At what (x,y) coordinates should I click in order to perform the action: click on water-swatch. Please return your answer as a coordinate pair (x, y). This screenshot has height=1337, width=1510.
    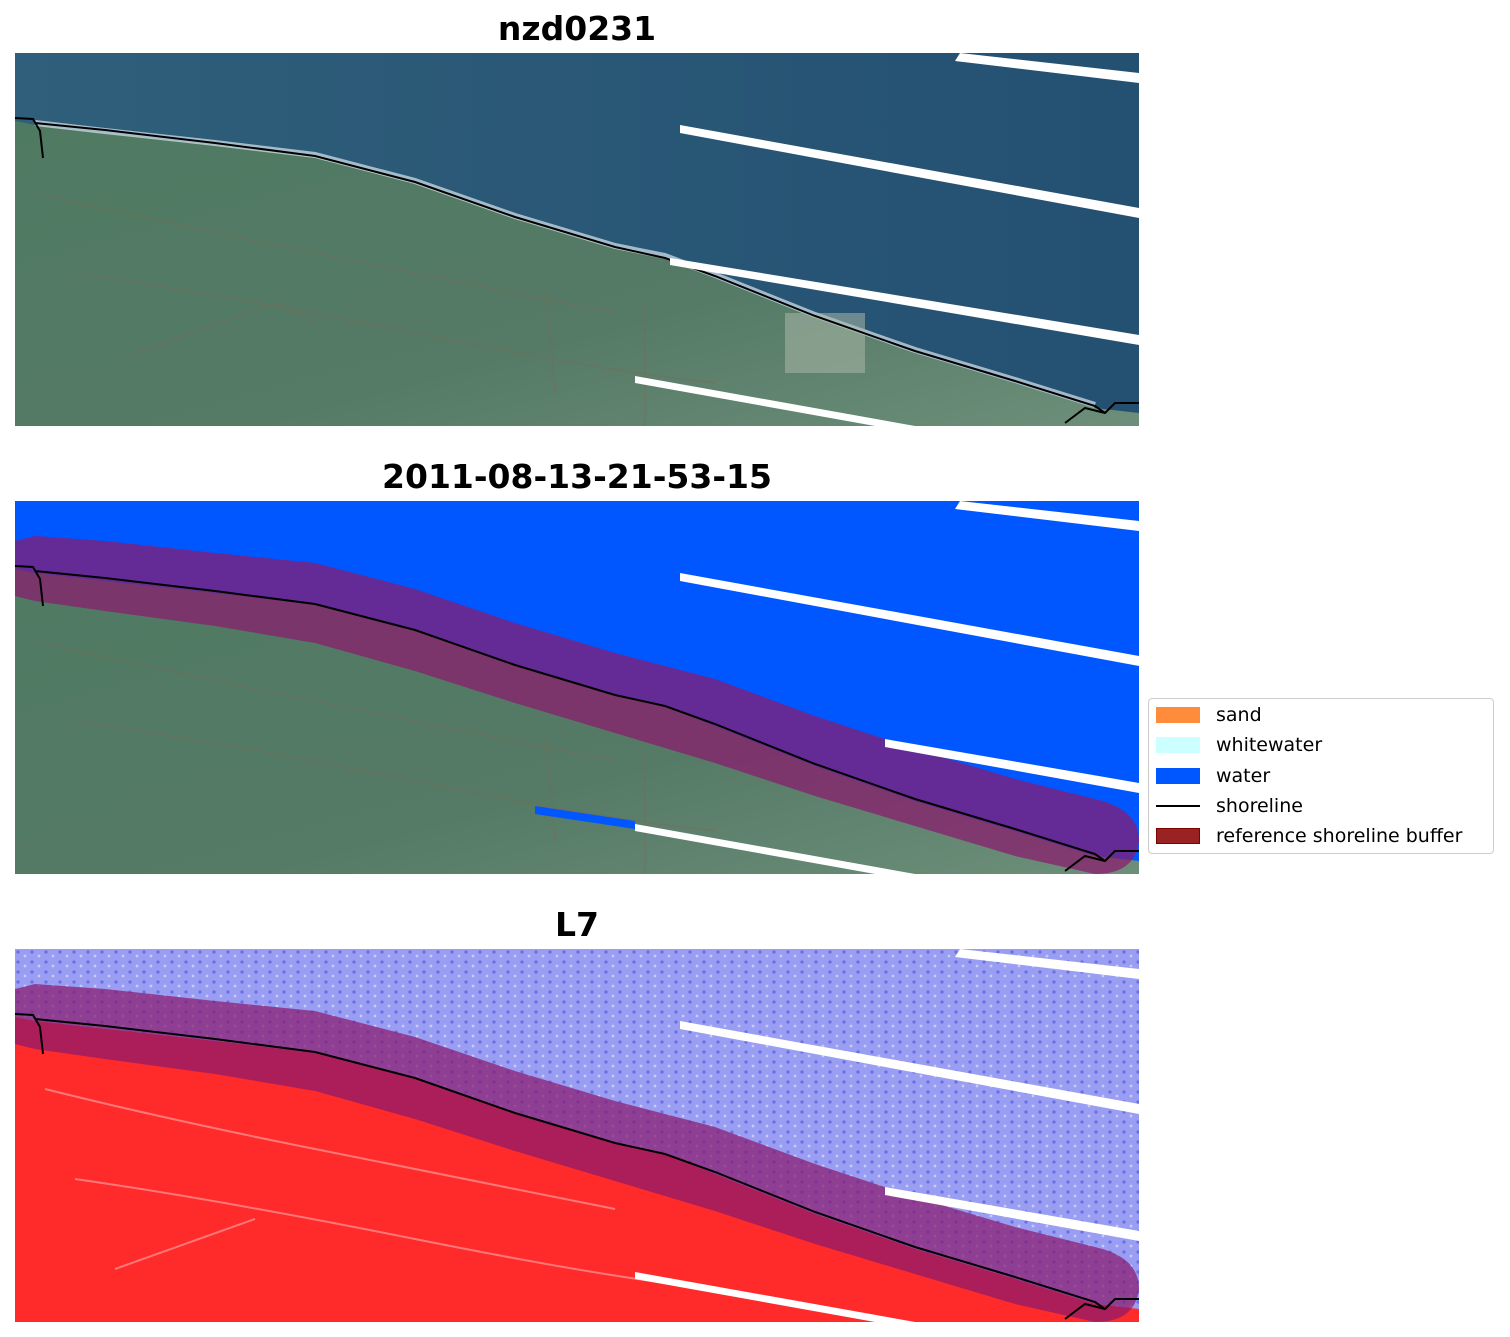
    Looking at the image, I should click on (1178, 776).